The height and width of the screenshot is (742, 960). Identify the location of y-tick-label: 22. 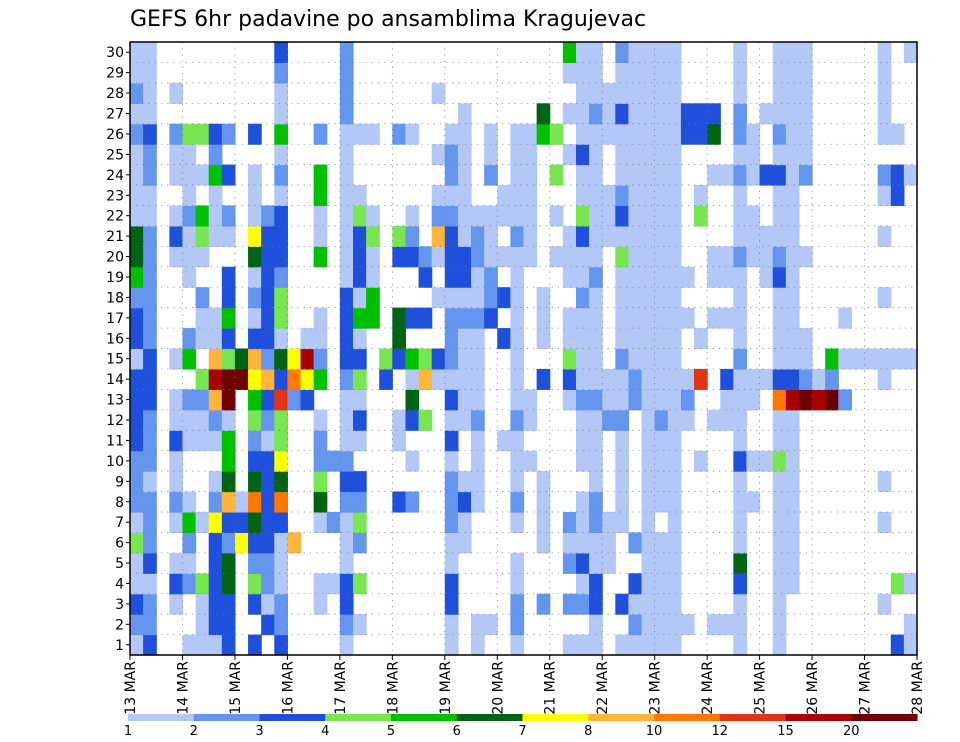
(115, 217).